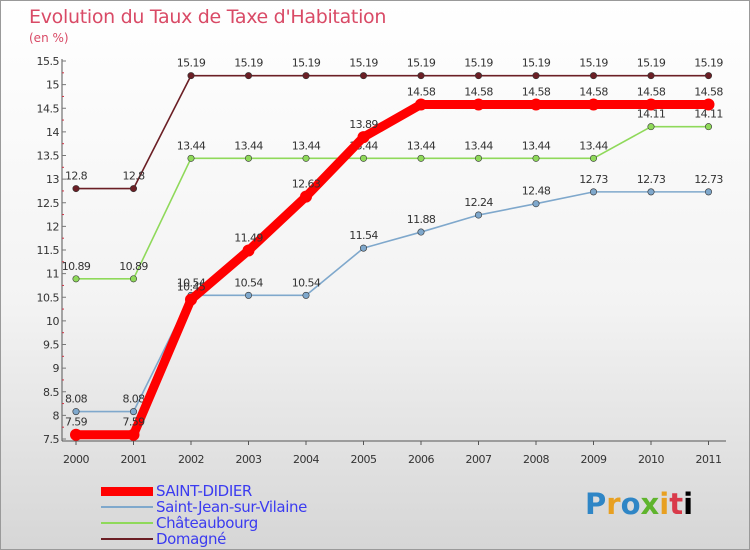 The image size is (750, 550). Describe the element at coordinates (134, 459) in the screenshot. I see `x-tick-label: 2001` at that location.